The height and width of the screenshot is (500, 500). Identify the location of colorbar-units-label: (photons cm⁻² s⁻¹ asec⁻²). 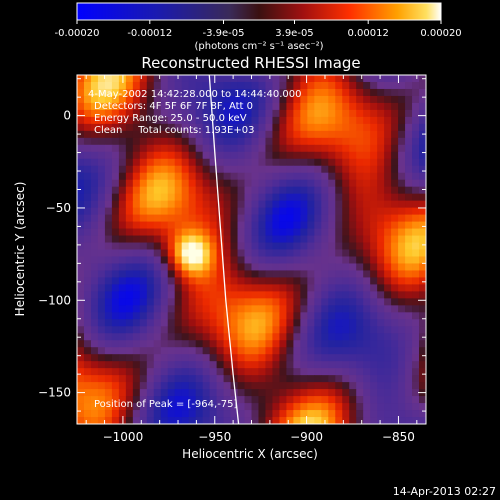
(258, 46).